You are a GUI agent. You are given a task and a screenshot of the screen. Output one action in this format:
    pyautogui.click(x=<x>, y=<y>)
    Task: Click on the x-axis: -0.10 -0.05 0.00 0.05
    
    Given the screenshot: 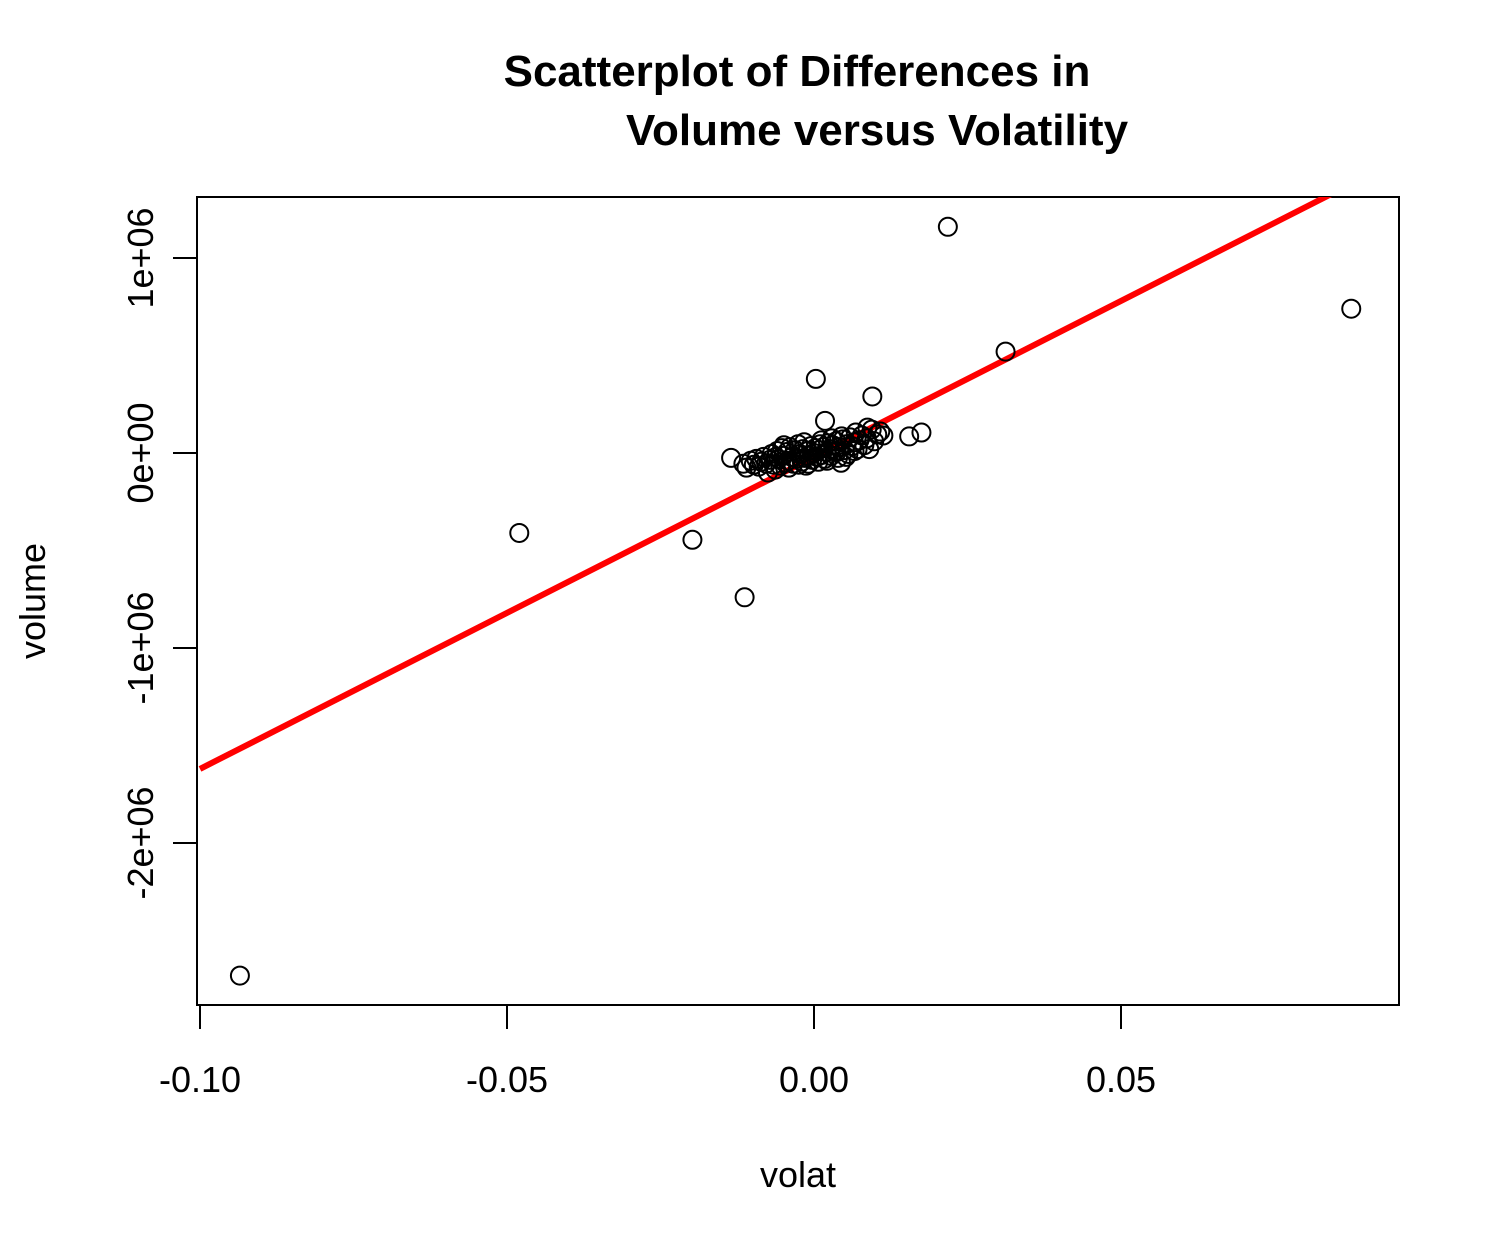 What is the action you would take?
    pyautogui.click(x=657, y=1052)
    